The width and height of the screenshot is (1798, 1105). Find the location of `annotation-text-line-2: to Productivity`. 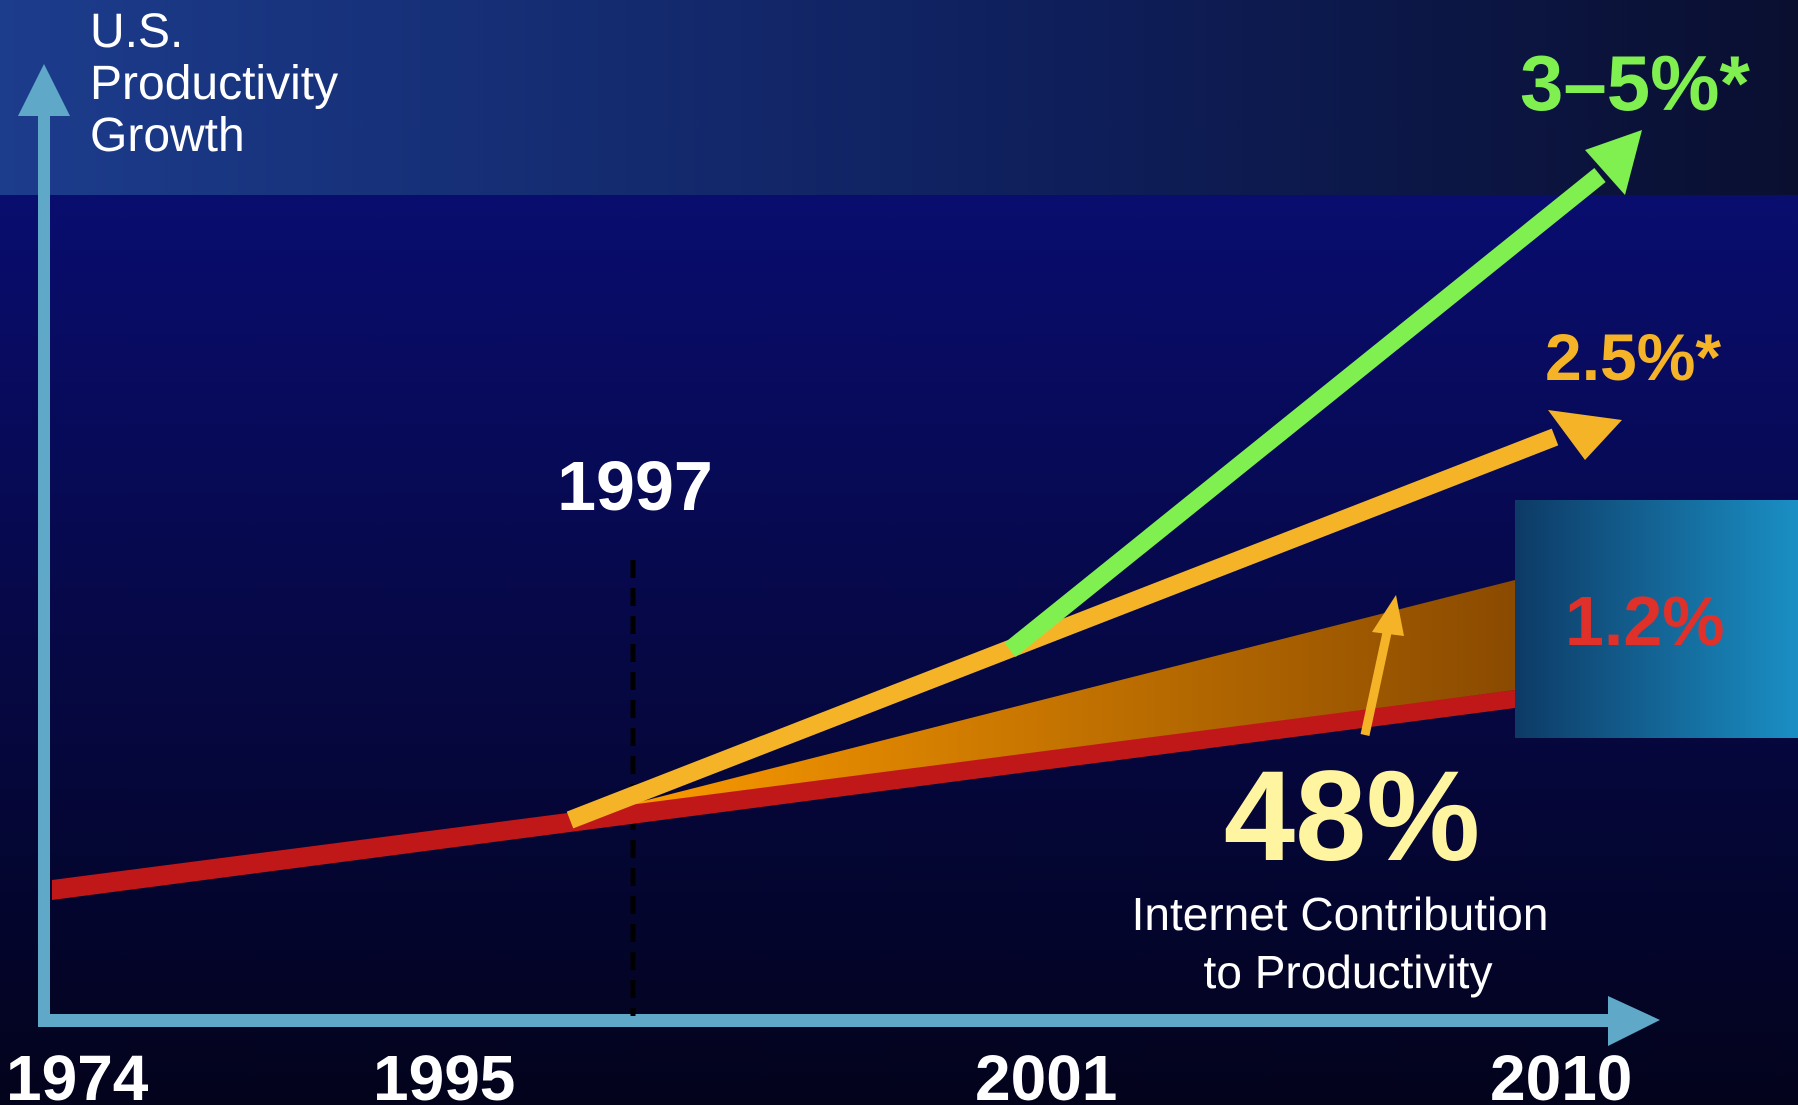

annotation-text-line-2: to Productivity is located at coordinates (1348, 972).